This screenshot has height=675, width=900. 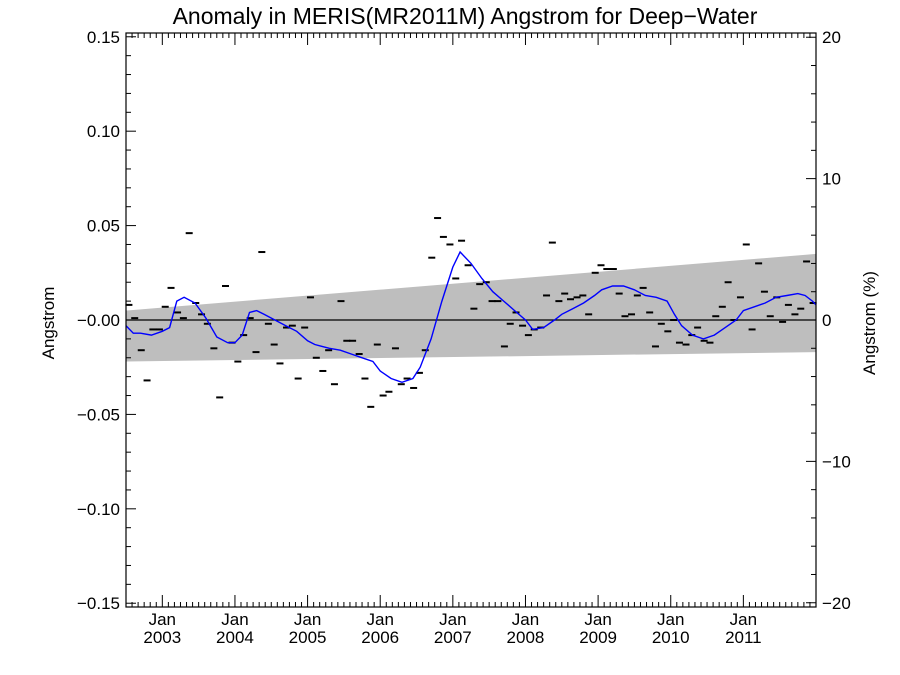 I want to click on y-tick-label-right: 20, so click(x=831, y=37).